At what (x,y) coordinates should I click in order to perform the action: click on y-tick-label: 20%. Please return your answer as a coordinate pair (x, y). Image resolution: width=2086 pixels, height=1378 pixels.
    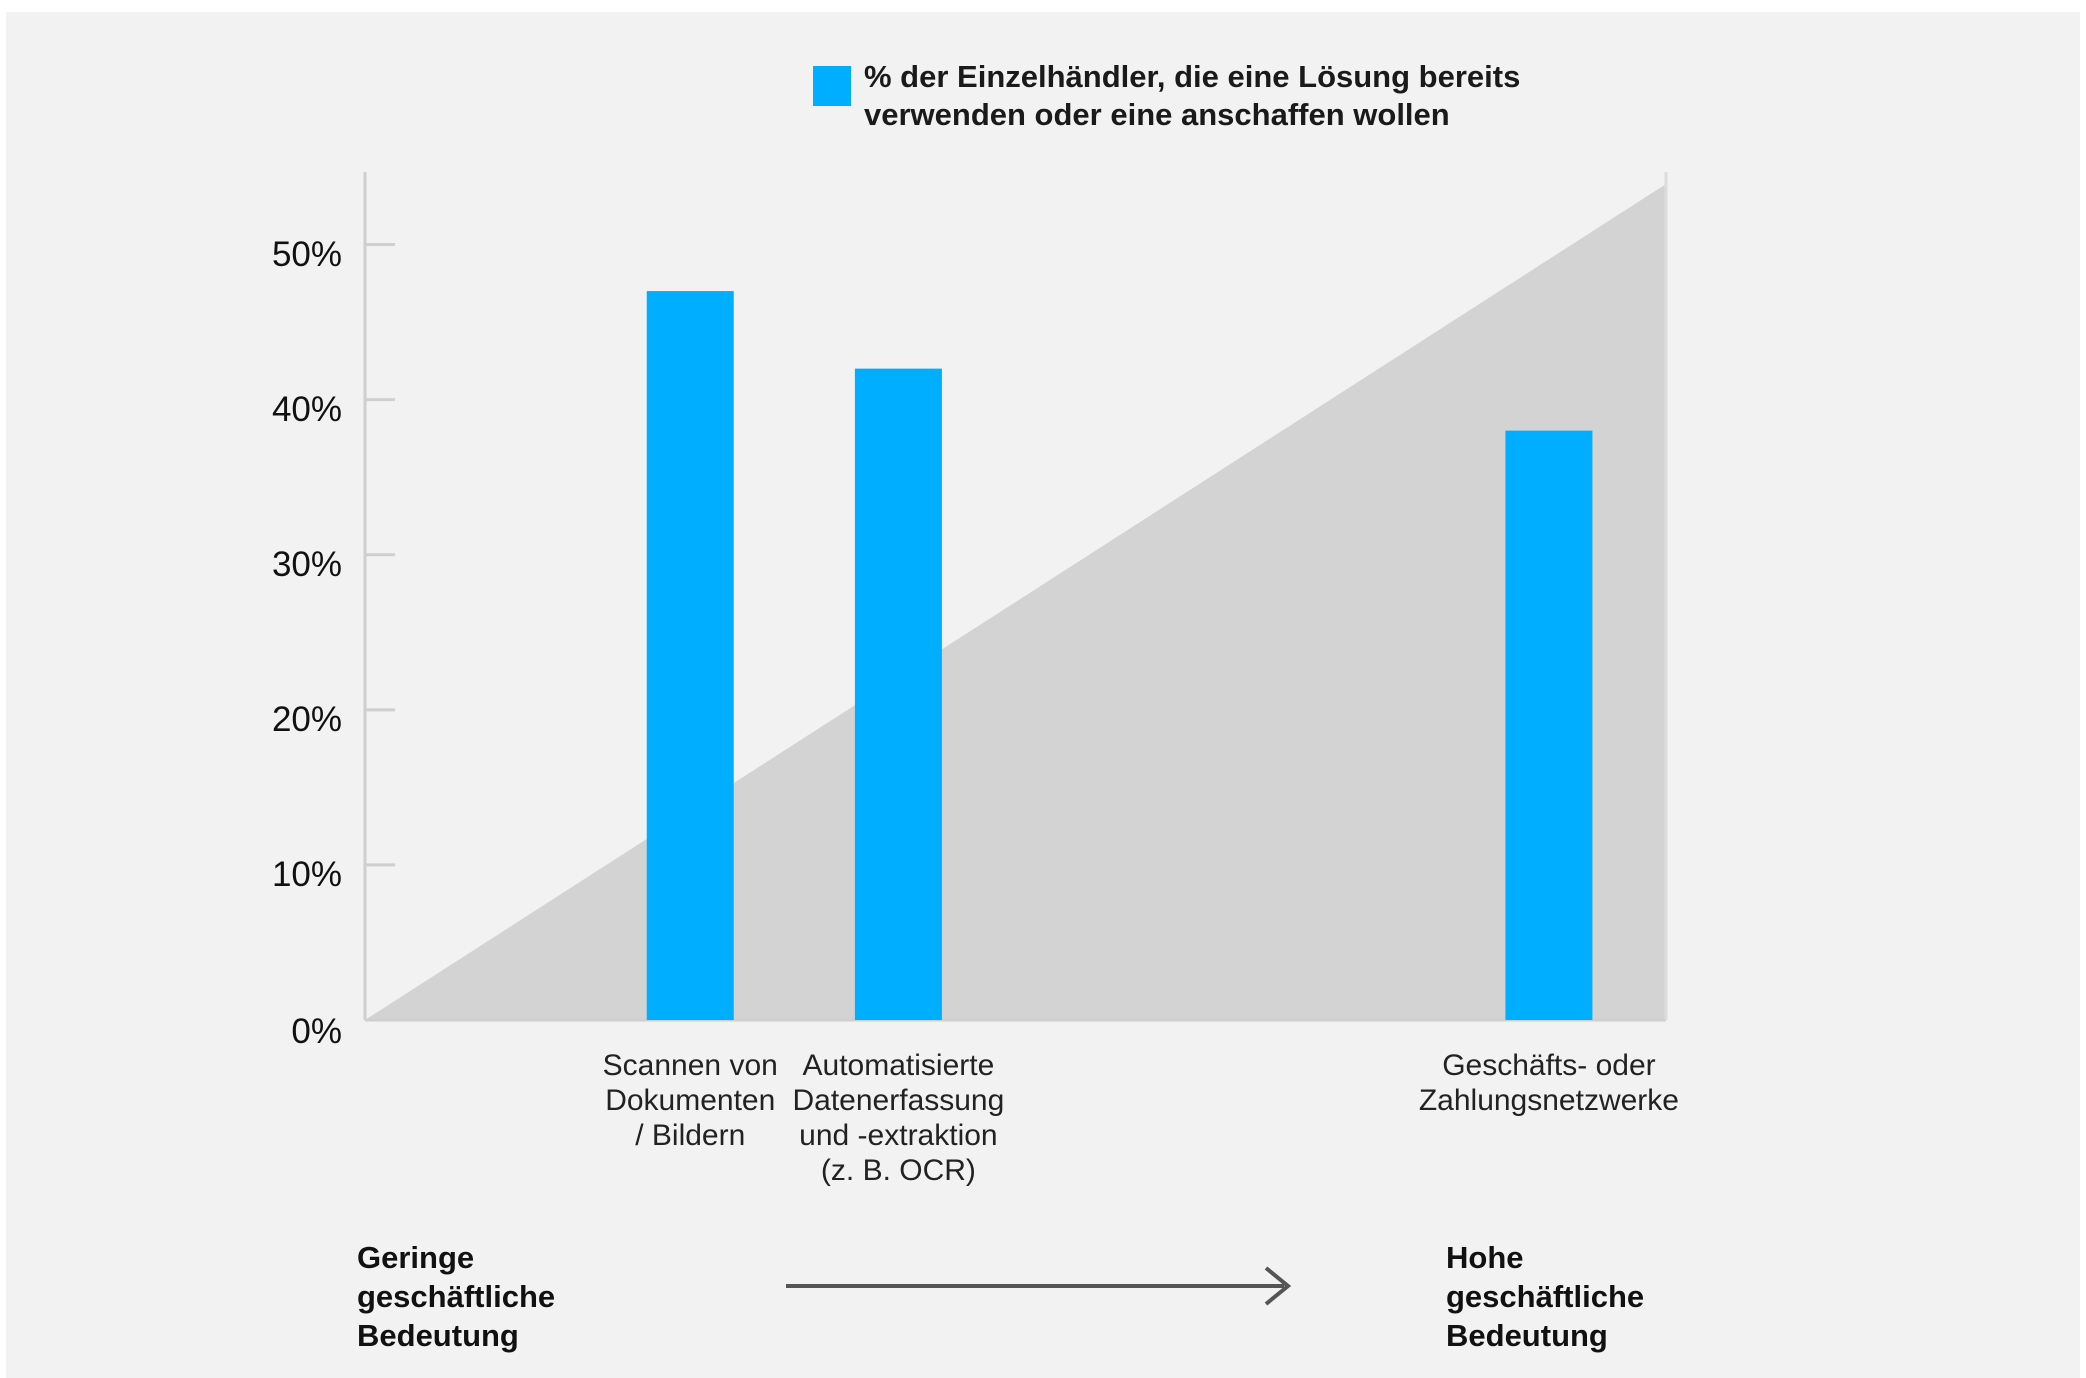
    Looking at the image, I should click on (282, 720).